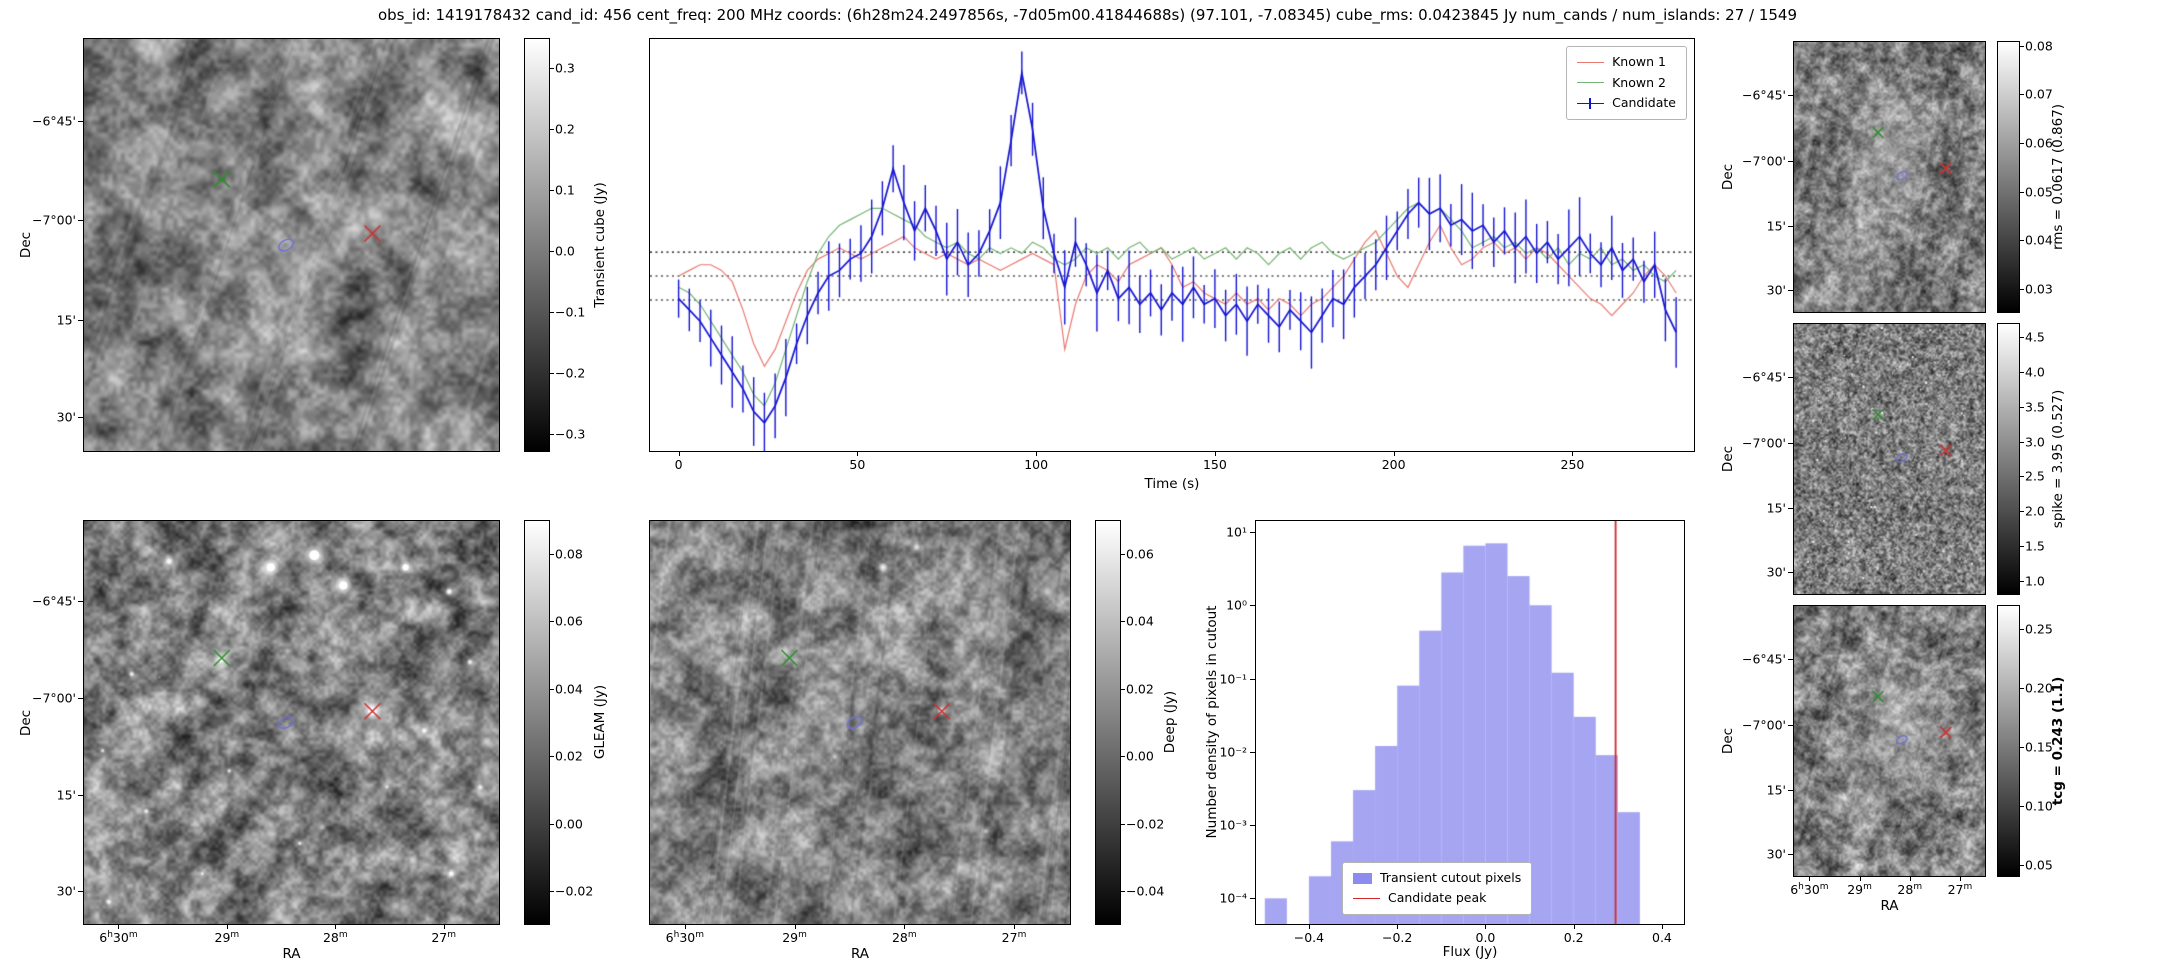 Image resolution: width=2175 pixels, height=960 pixels. Describe the element at coordinates (565, 129) in the screenshot. I see `colorbar-tick-label: 0.2` at that location.